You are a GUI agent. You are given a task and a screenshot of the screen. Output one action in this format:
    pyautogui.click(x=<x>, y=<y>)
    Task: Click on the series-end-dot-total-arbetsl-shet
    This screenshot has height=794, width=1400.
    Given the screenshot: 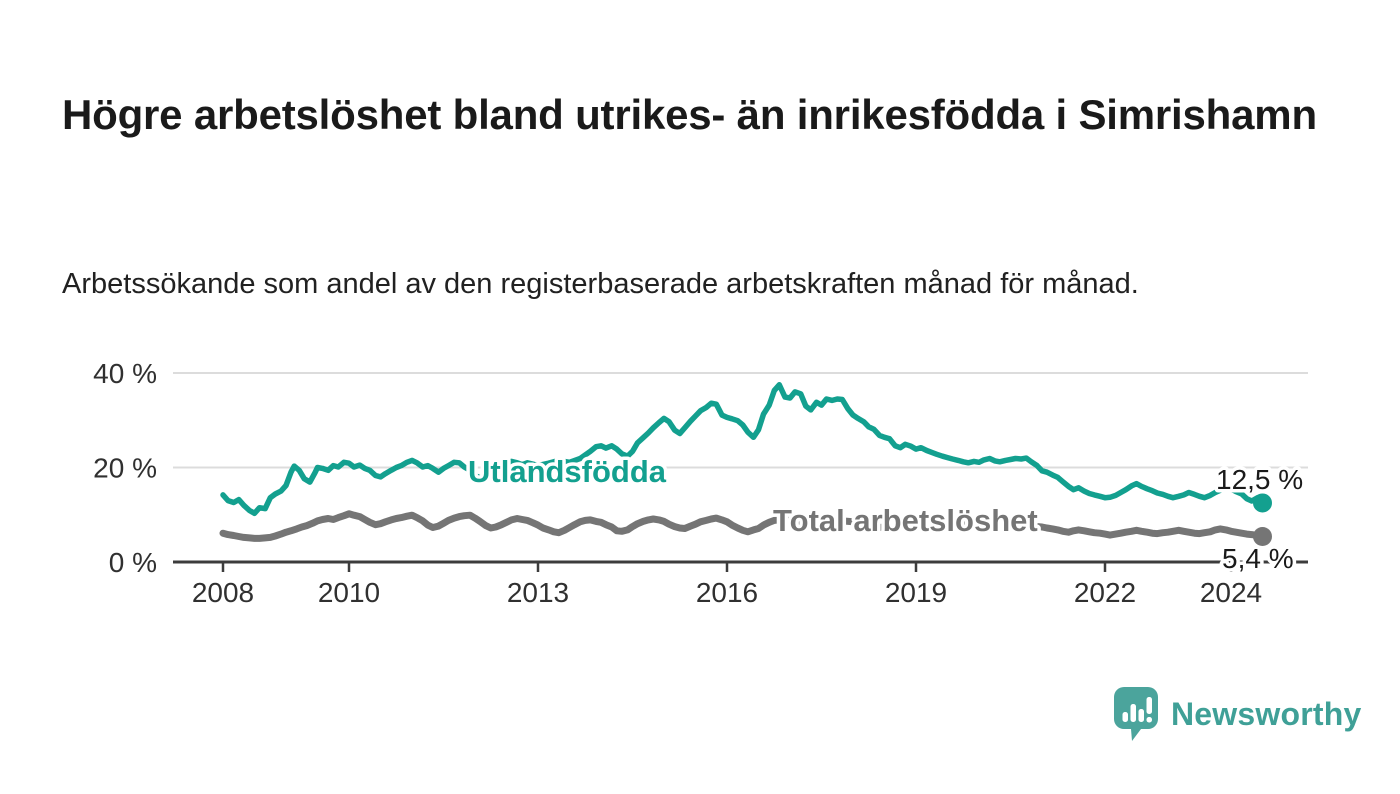 What is the action you would take?
    pyautogui.click(x=1262, y=536)
    